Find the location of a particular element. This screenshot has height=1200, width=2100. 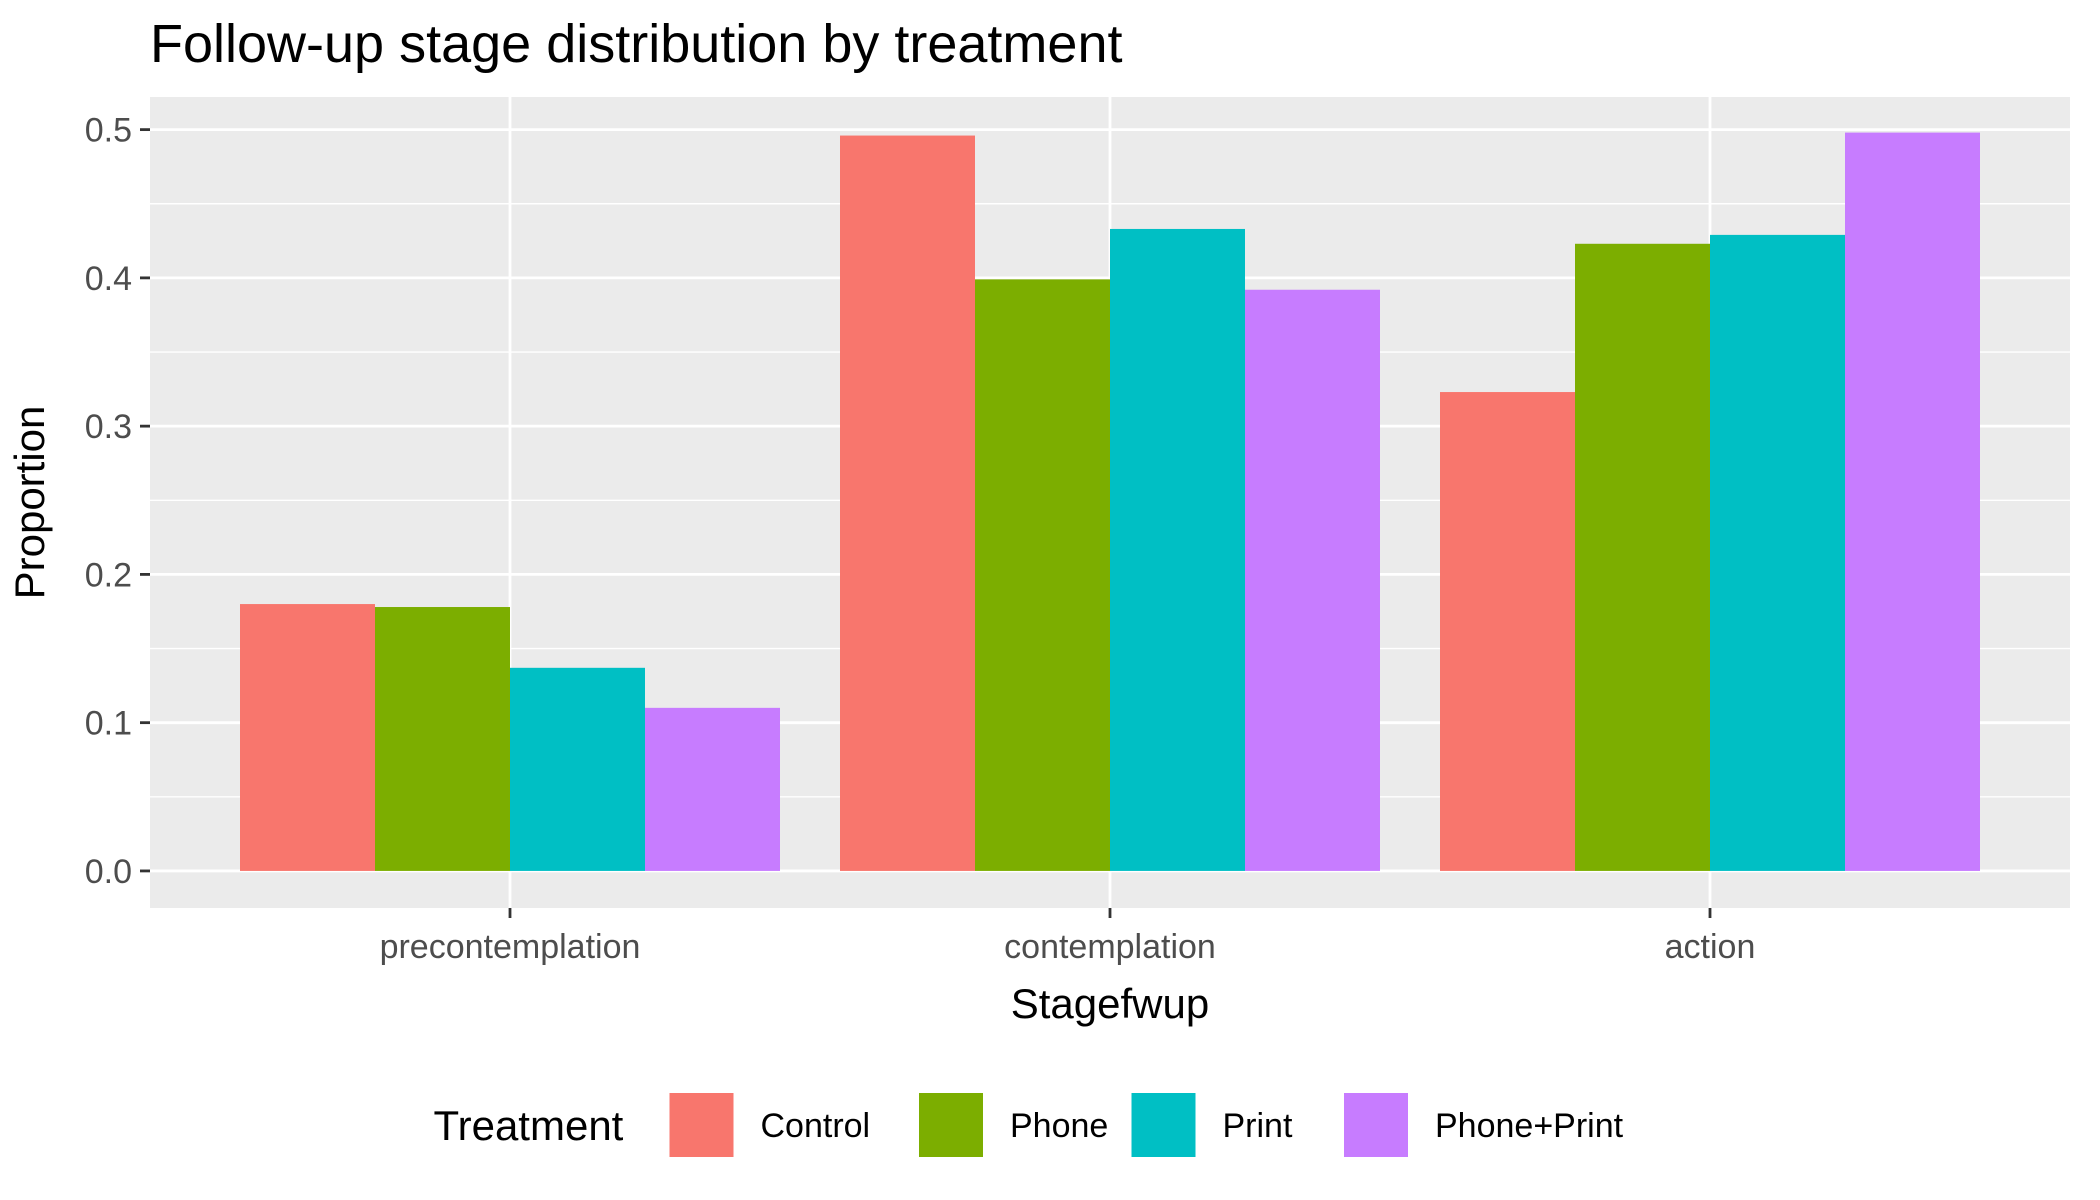

legend-key-phone is located at coordinates (951, 1125).